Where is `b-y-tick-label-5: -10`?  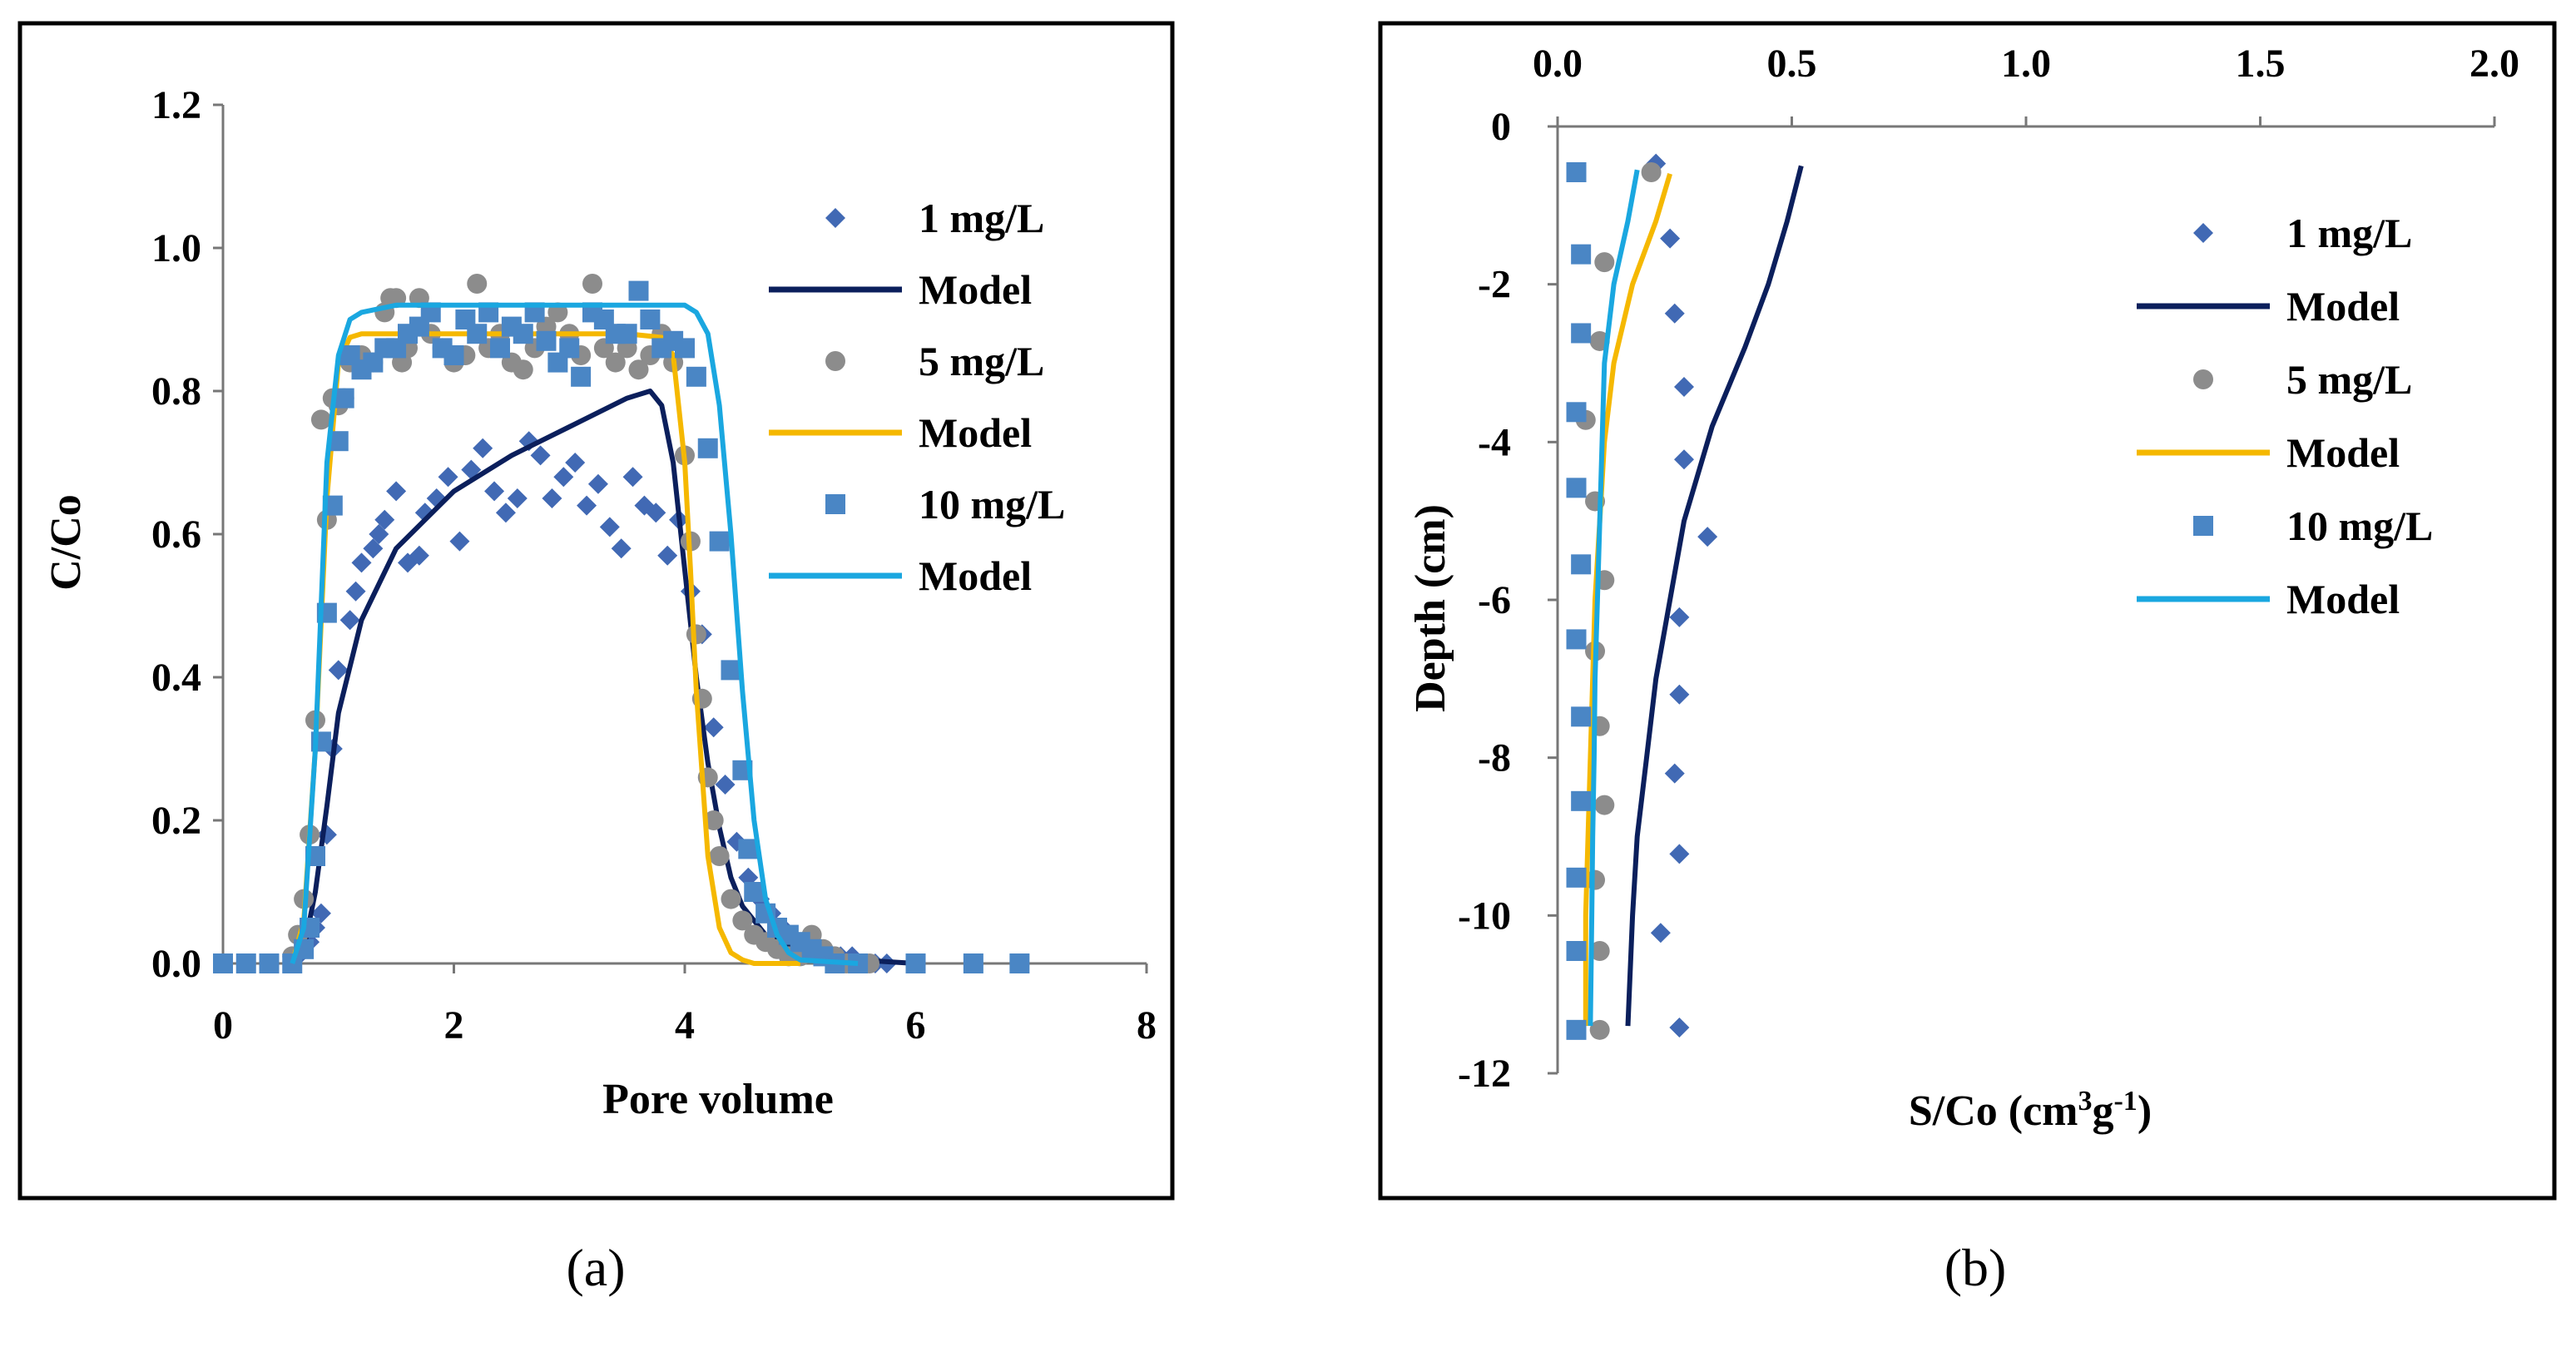
b-y-tick-label-5: -10 is located at coordinates (1485, 916).